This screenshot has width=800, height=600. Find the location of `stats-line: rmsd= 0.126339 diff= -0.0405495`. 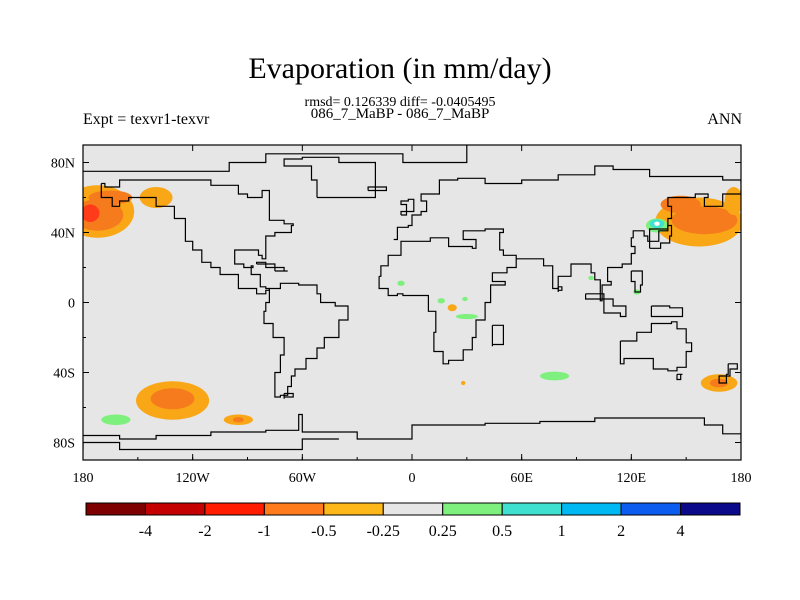

stats-line: rmsd= 0.126339 diff= -0.0405495 is located at coordinates (400, 102).